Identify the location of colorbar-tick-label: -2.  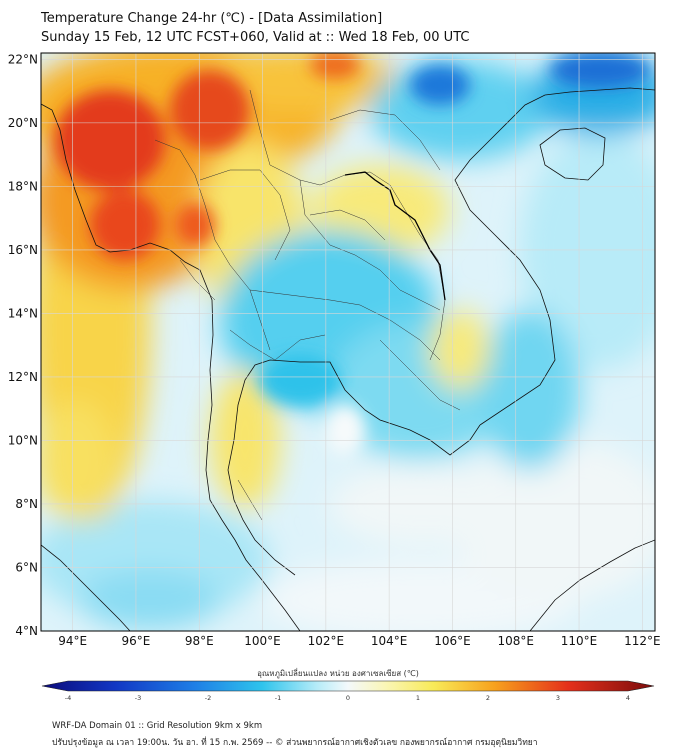
(208, 698).